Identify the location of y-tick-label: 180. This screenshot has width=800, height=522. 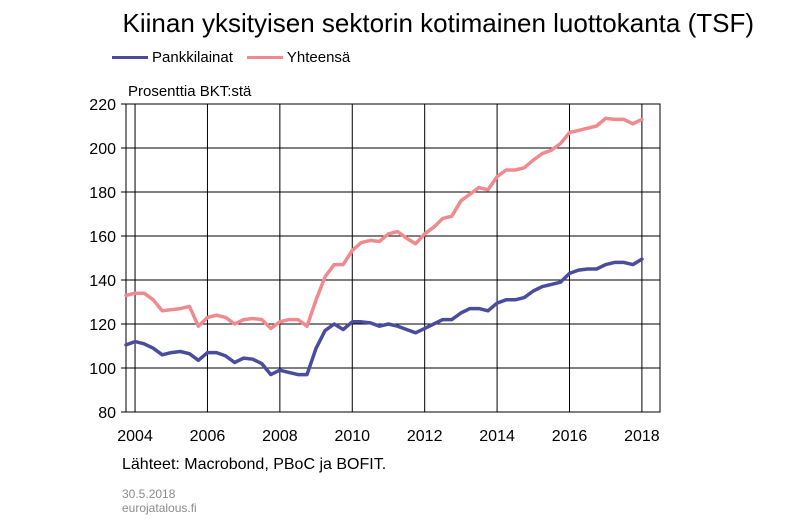
(102, 193).